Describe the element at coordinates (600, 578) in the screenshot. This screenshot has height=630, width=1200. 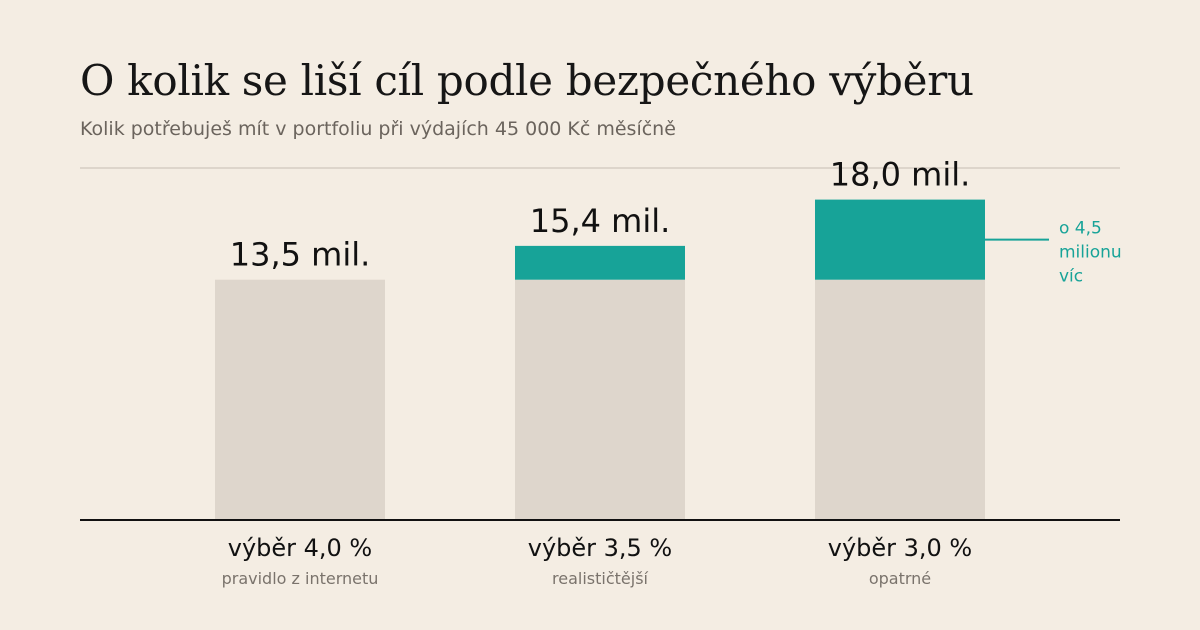
I see `category-note-2: realističtější` at that location.